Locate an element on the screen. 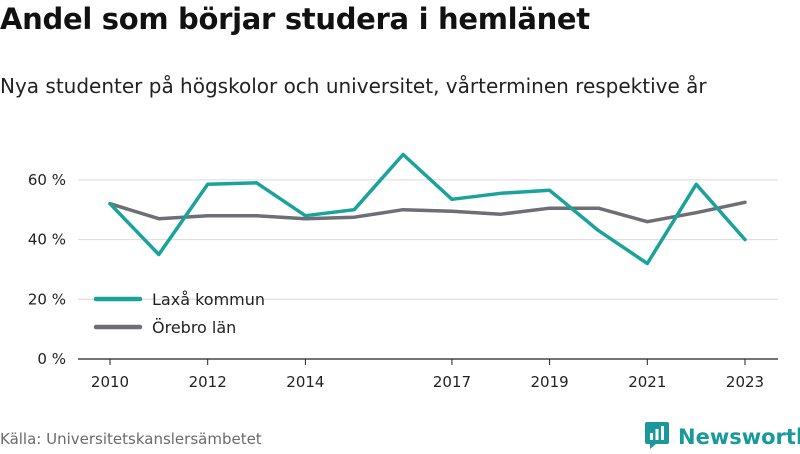  x-tick-label: 2021 is located at coordinates (647, 382).